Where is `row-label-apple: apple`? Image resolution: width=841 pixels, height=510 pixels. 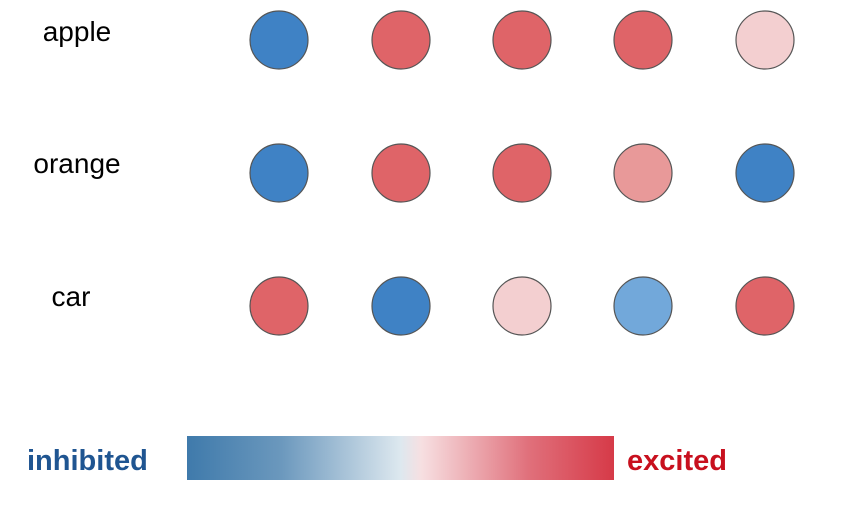 row-label-apple: apple is located at coordinates (77, 31).